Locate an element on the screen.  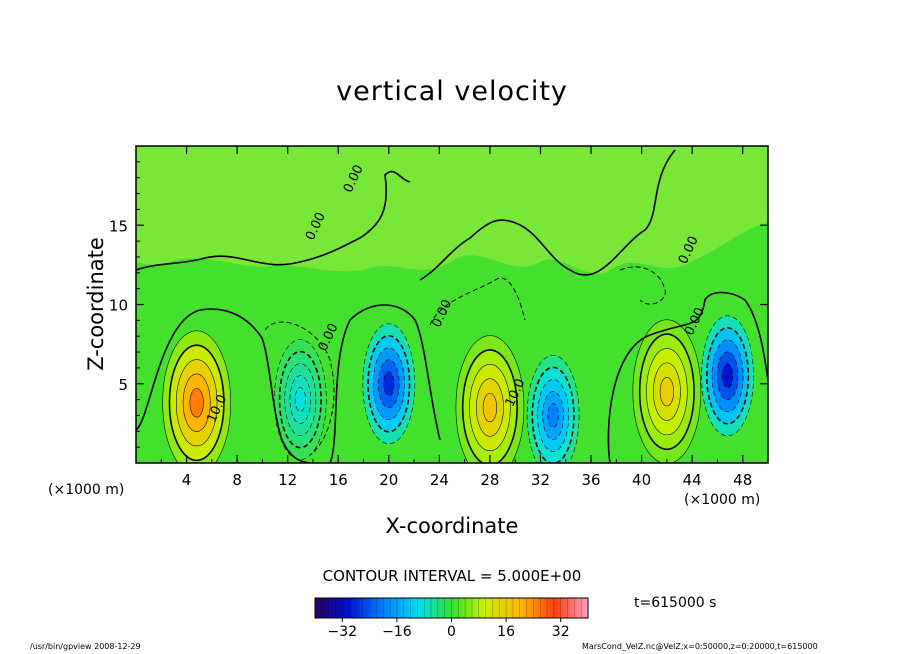
colorbar-tick-label: 0 is located at coordinates (451, 632).